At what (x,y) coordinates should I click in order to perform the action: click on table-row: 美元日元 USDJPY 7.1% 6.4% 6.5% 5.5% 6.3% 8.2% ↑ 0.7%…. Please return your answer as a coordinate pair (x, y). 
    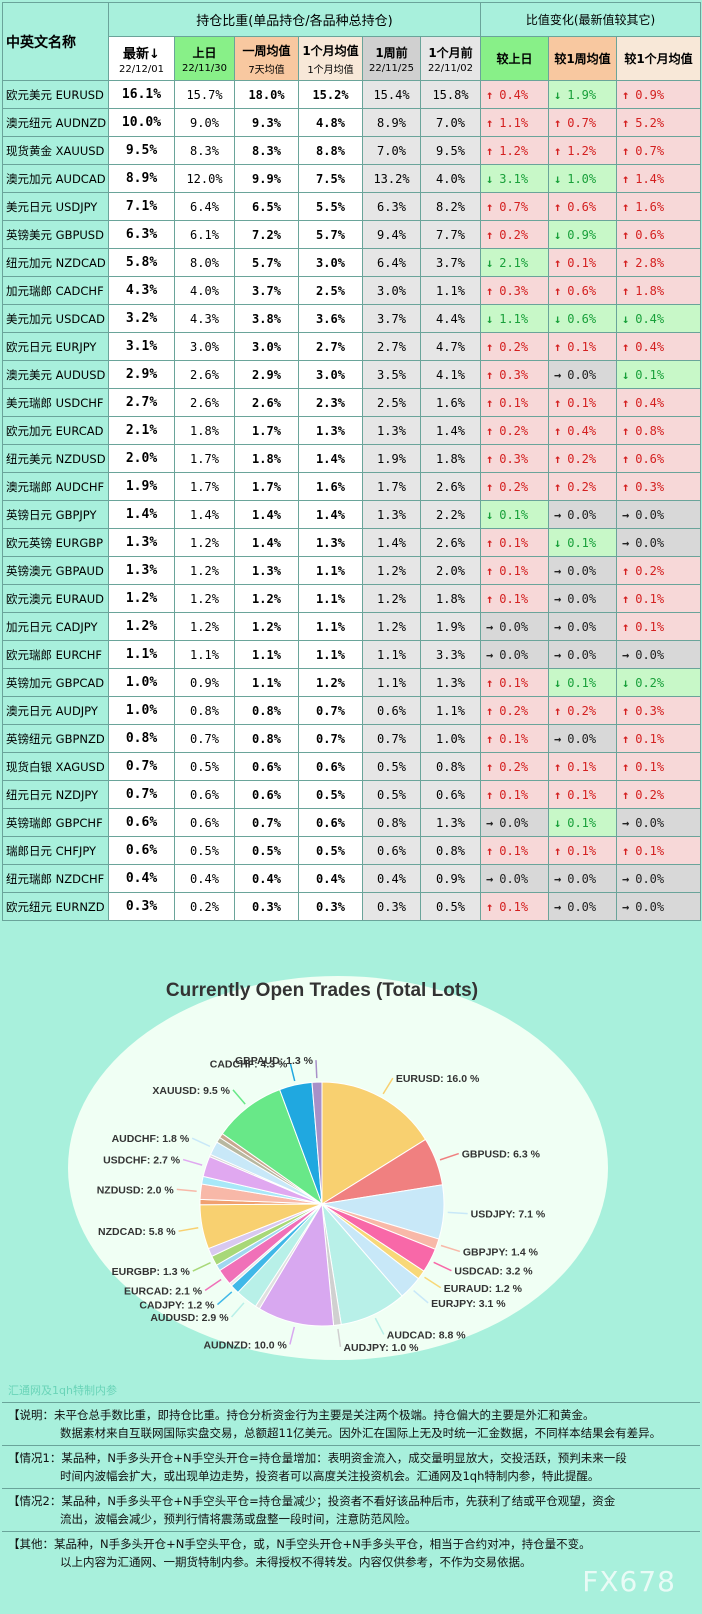
    Looking at the image, I should click on (352, 206).